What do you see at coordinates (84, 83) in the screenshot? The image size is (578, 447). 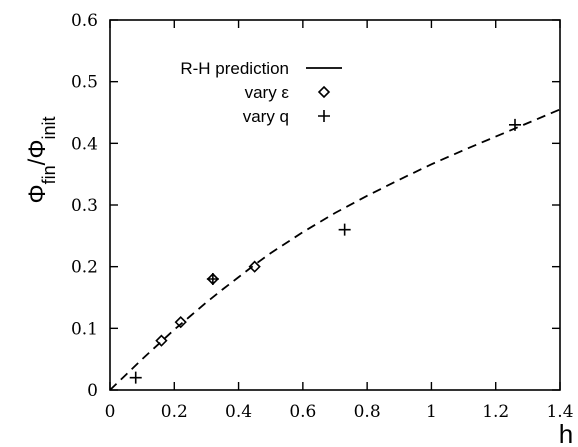 I see `y-tick-label: 0.5` at bounding box center [84, 83].